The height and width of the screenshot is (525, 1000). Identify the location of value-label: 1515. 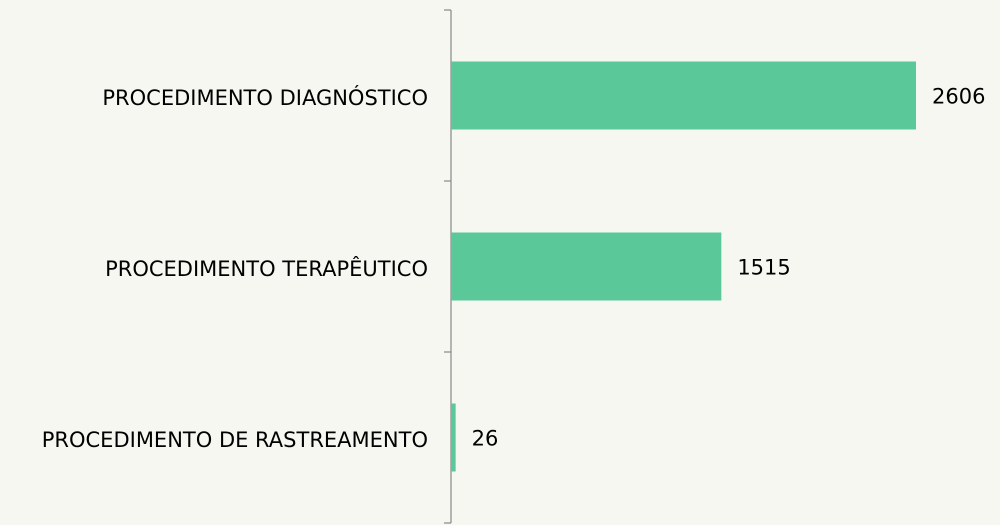
(763, 268).